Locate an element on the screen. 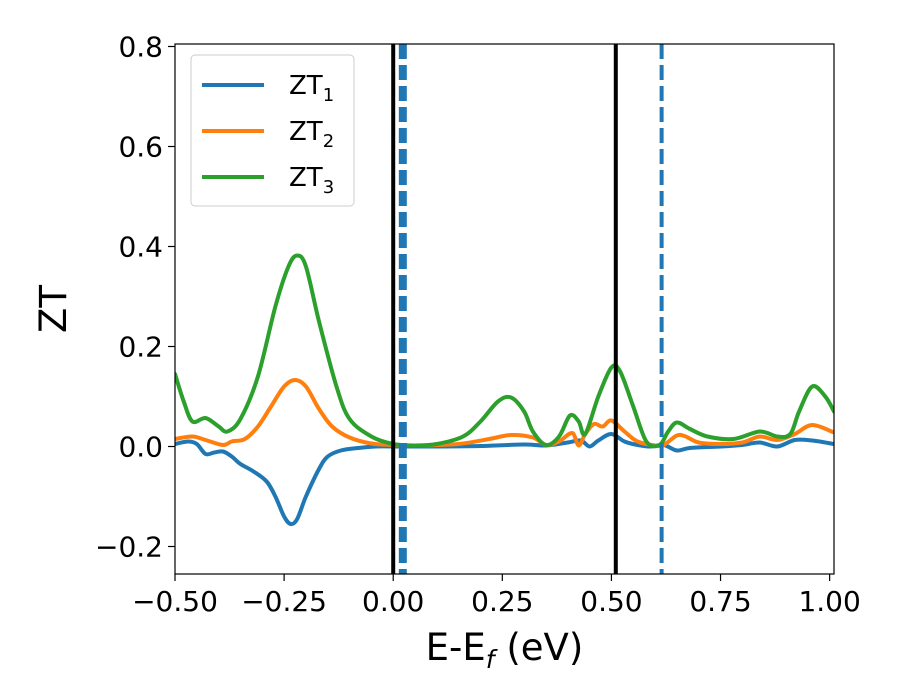 The image size is (900, 700). y-tick-label: 0.4 is located at coordinates (140, 247).